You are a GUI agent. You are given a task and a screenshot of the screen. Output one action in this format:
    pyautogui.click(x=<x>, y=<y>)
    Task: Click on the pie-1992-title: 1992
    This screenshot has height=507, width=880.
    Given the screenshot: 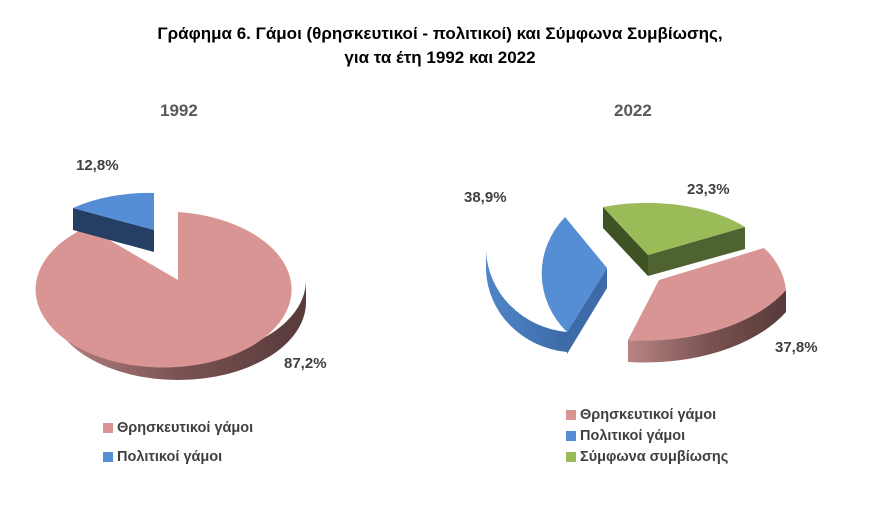 What is the action you would take?
    pyautogui.click(x=179, y=110)
    